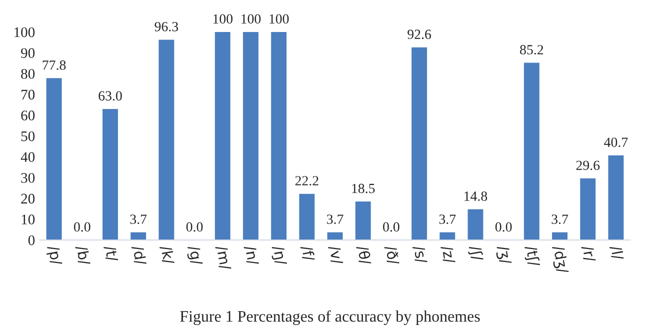 The width and height of the screenshot is (660, 335). What do you see at coordinates (475, 253) in the screenshot?
I see `x-tick-label: /ʃ/` at bounding box center [475, 253].